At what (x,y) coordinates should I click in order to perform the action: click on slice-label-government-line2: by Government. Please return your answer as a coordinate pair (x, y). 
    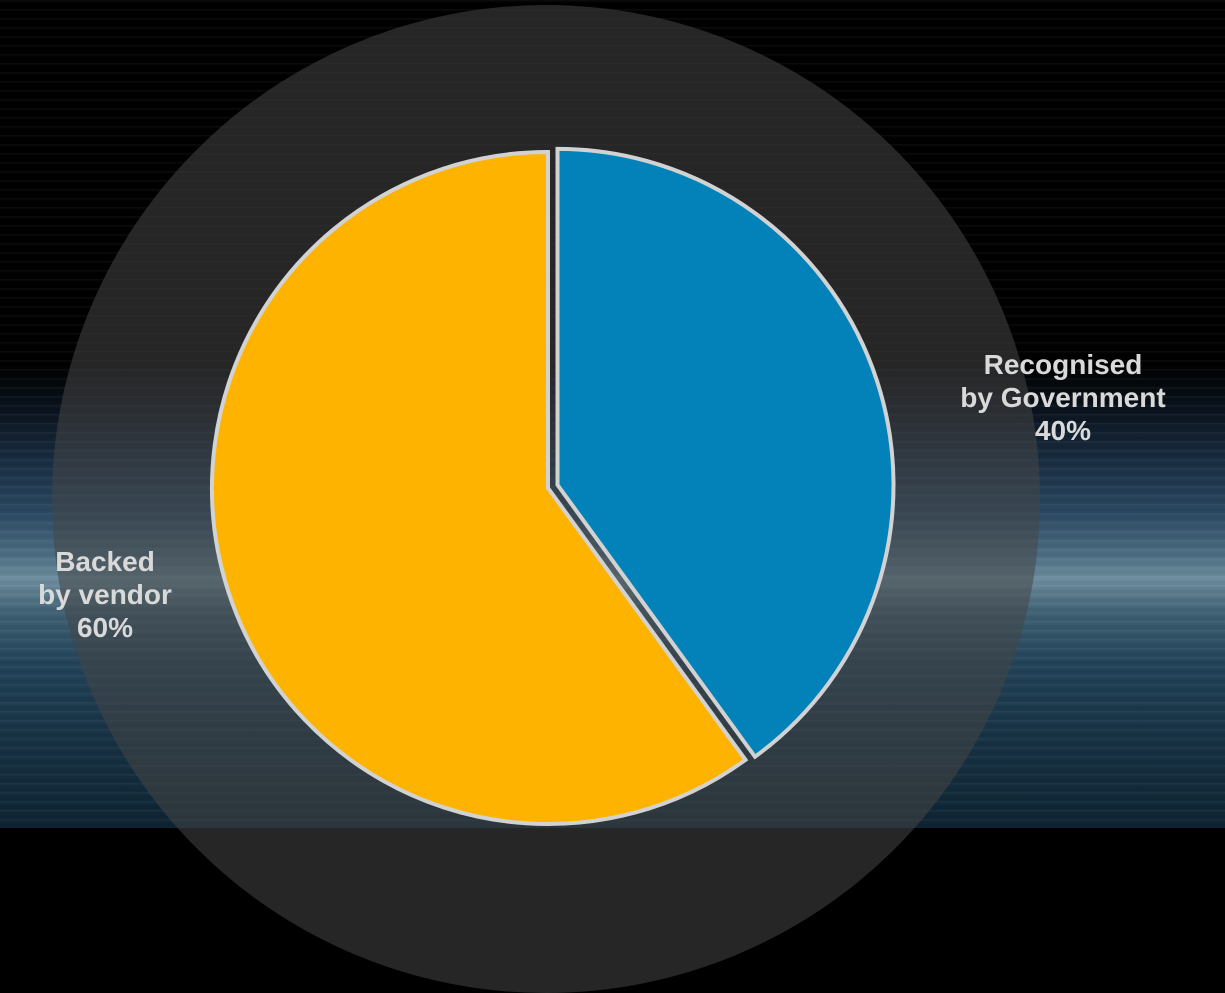
    Looking at the image, I should click on (1063, 397).